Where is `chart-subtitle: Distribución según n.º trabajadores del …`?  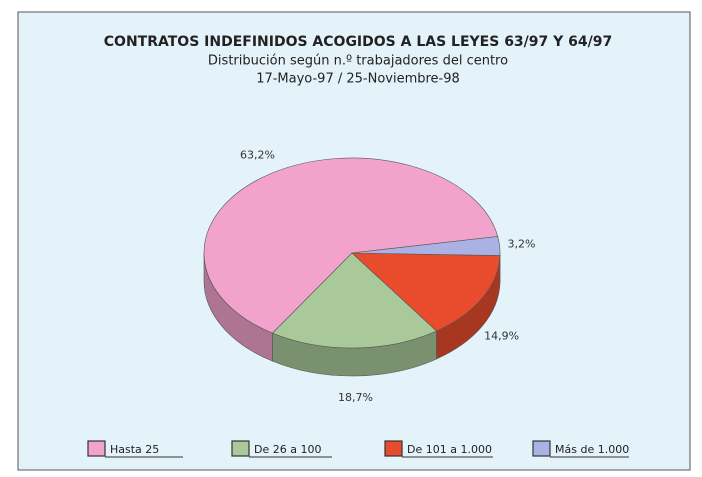
chart-subtitle: Distribución según n.º trabajadores del … is located at coordinates (358, 61).